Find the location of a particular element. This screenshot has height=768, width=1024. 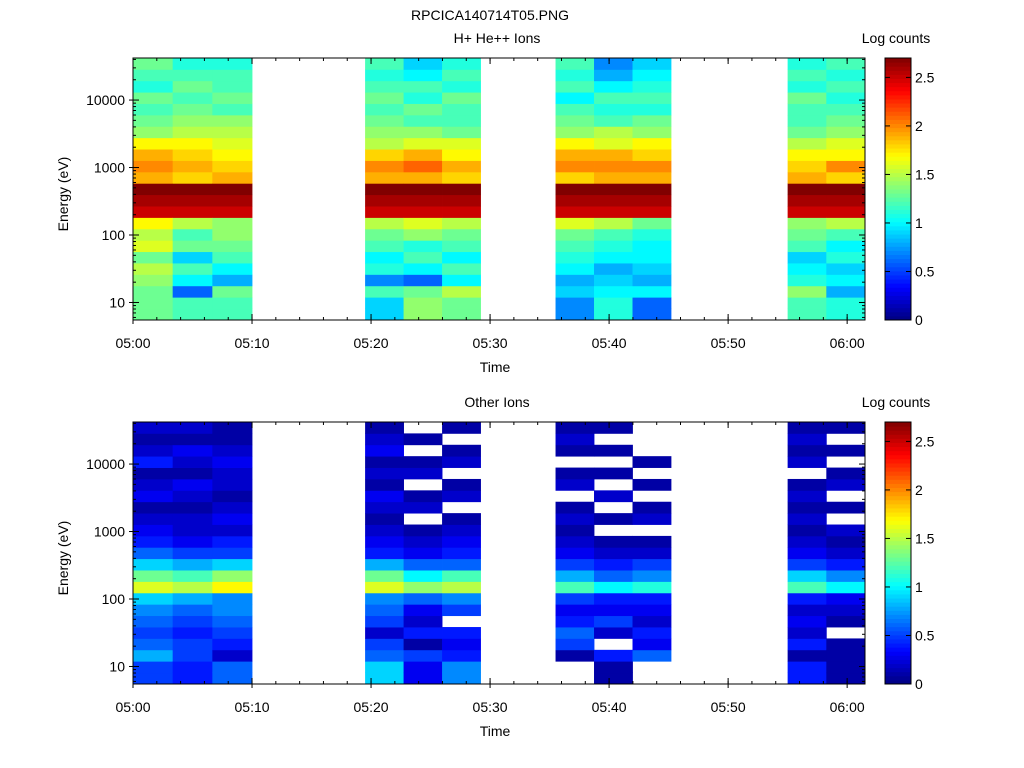

colorbar-tick-label: 1 is located at coordinates (919, 587).